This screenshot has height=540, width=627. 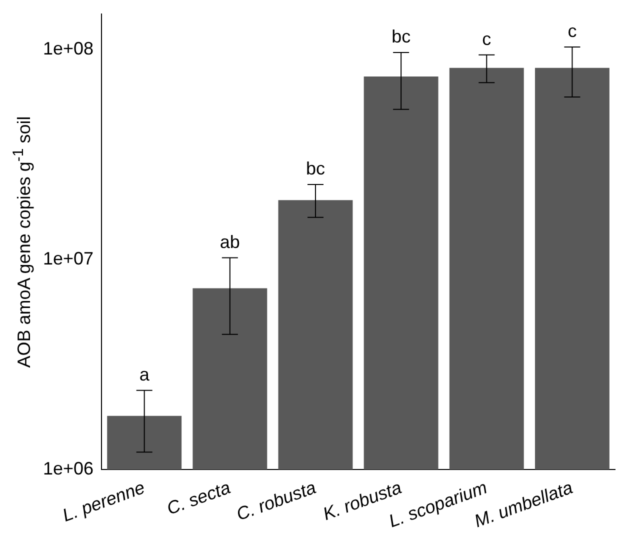 I want to click on y-tick-label: 1e+06, so click(x=68, y=468).